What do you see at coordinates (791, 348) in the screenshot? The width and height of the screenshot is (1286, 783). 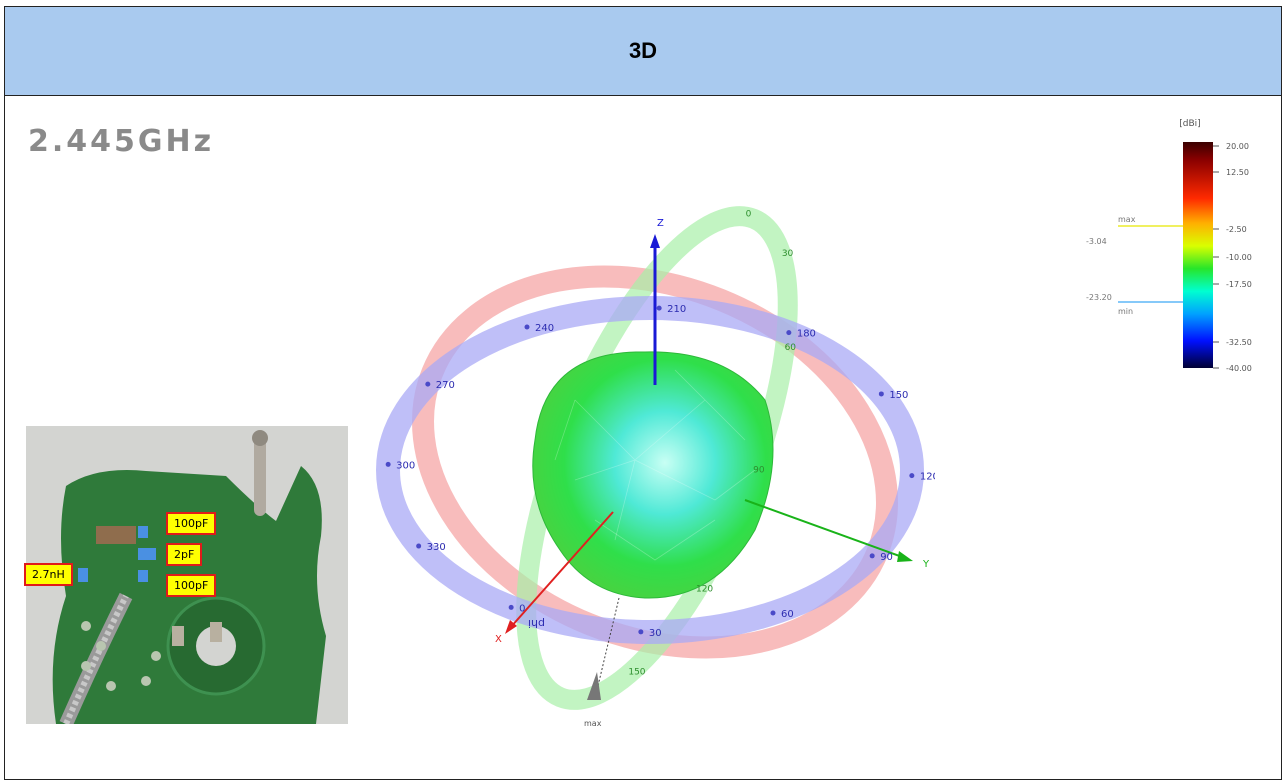 I see `theta-tick-label: 60` at bounding box center [791, 348].